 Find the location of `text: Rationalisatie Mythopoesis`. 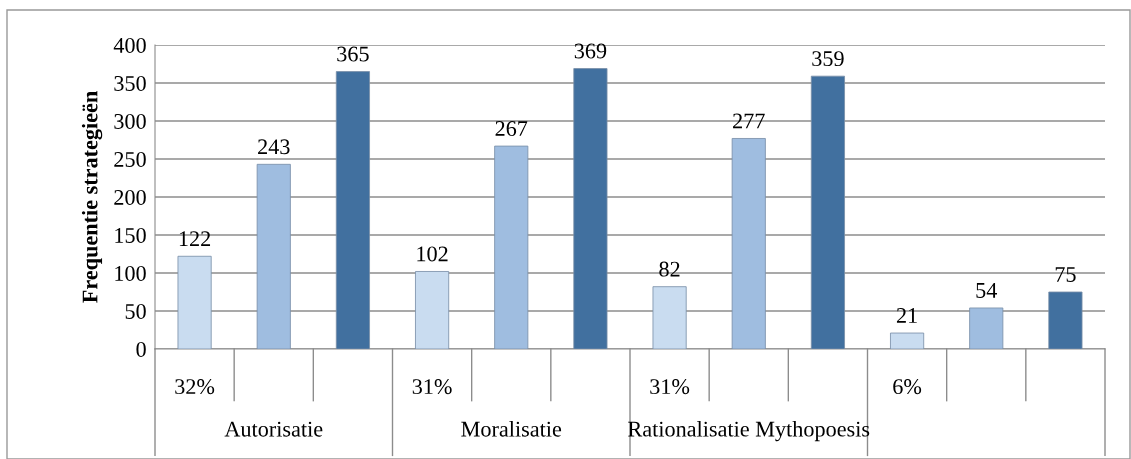

text: Rationalisatie Mythopoesis is located at coordinates (749, 431).